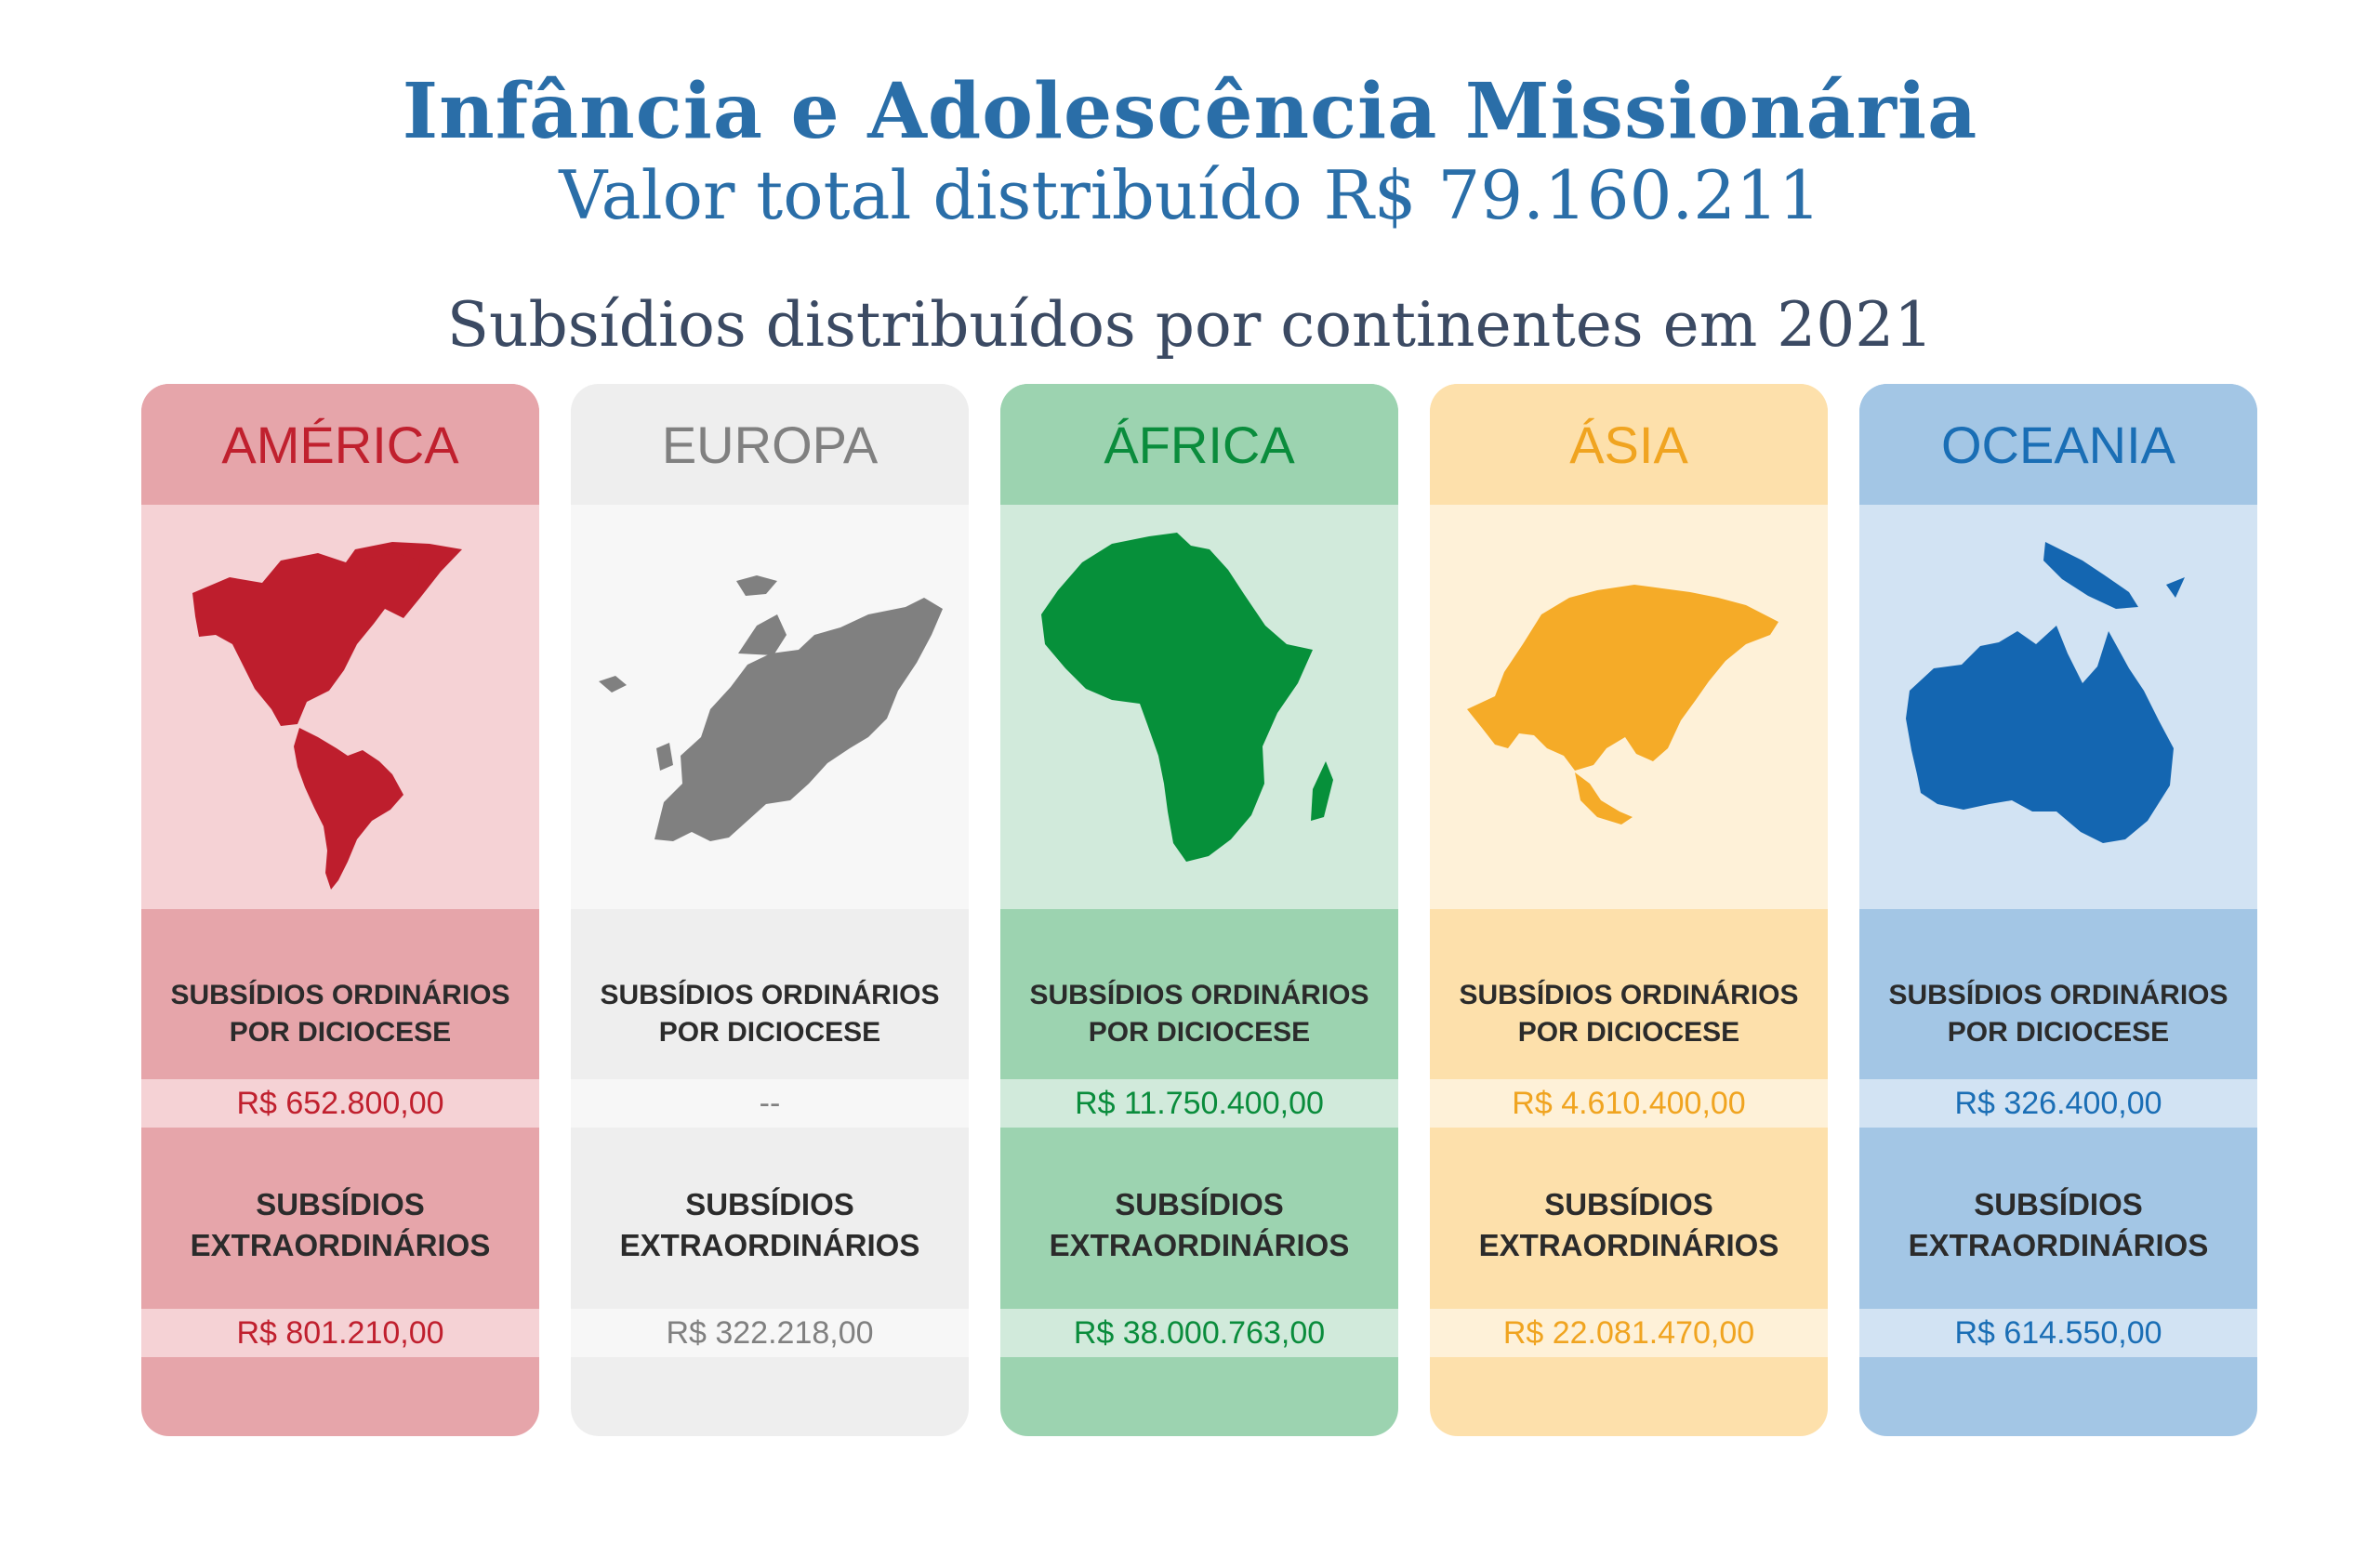 Image resolution: width=2380 pixels, height=1557 pixels. Describe the element at coordinates (1190, 112) in the screenshot. I see `page-title: Infância e Adolescência Missionária` at that location.